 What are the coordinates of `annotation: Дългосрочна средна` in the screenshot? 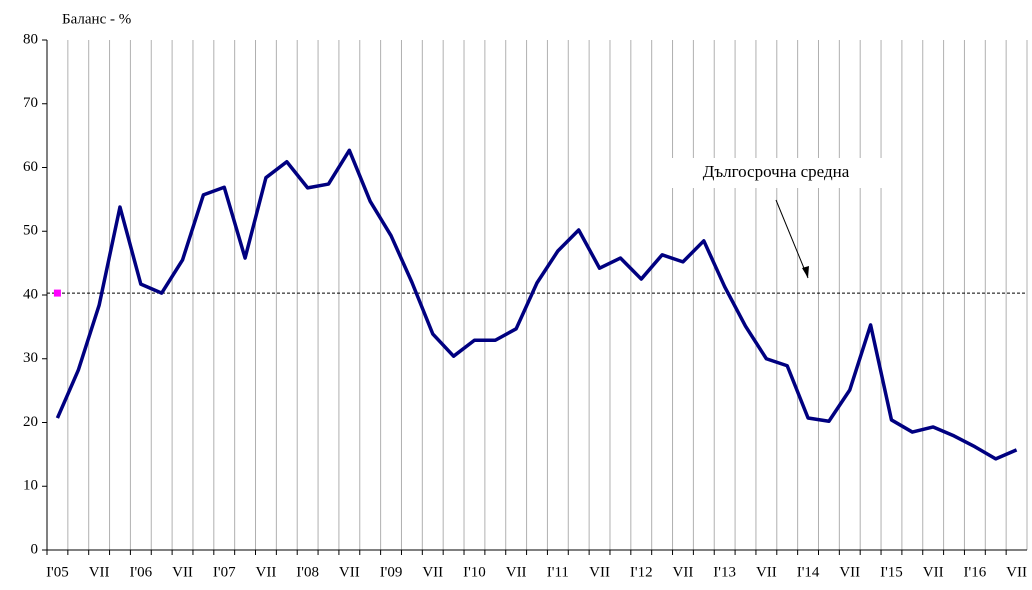 It's located at (776, 171).